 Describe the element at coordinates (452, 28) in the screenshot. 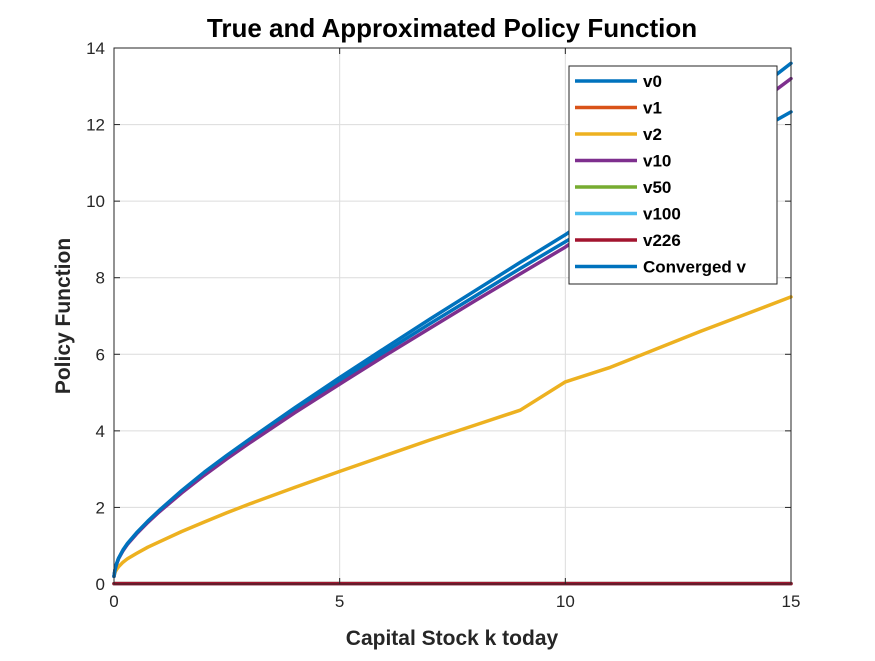

I see `chart-title: True and Approximated Policy Function` at that location.